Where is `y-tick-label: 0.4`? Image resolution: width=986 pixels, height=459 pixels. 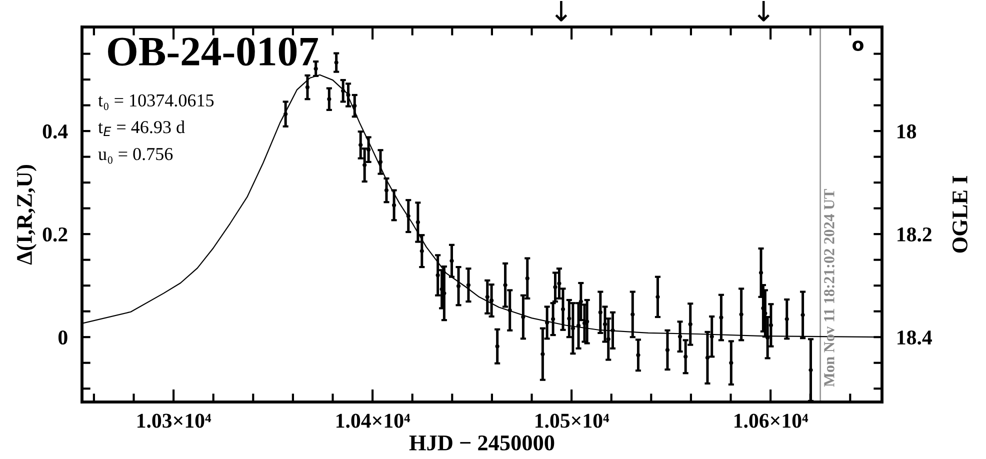
y-tick-label: 0.4 is located at coordinates (55, 131).